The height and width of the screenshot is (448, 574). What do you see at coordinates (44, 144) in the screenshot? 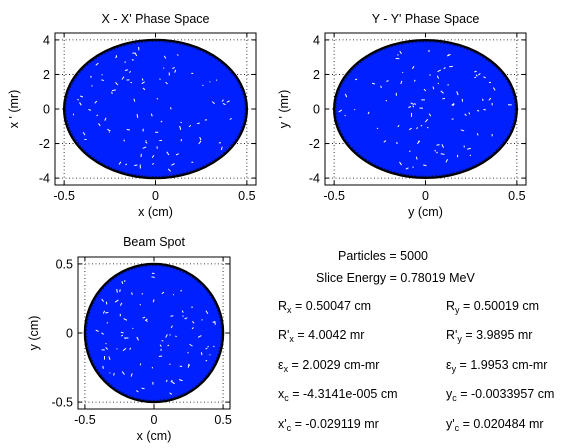
I see `y-tick-label: -2` at bounding box center [44, 144].